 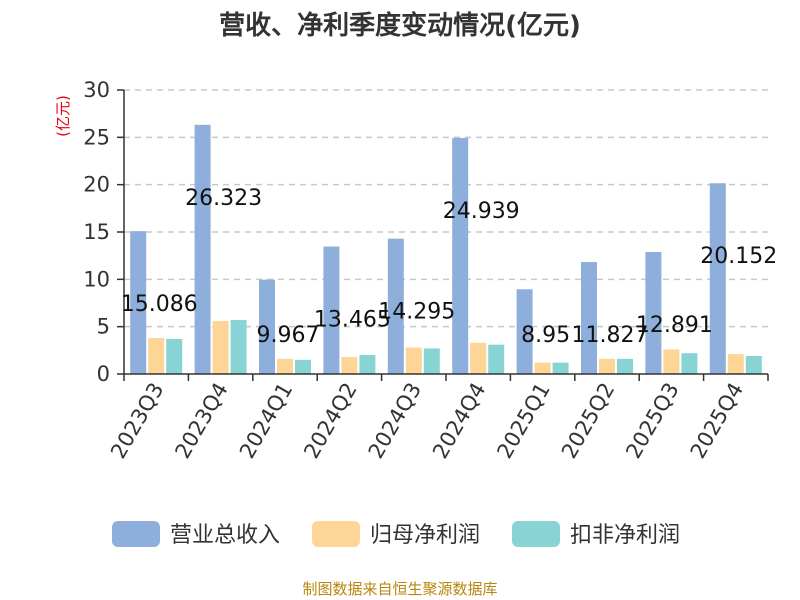 What do you see at coordinates (652, 421) in the screenshot?
I see `x-tick-label: 2025Q3` at bounding box center [652, 421].